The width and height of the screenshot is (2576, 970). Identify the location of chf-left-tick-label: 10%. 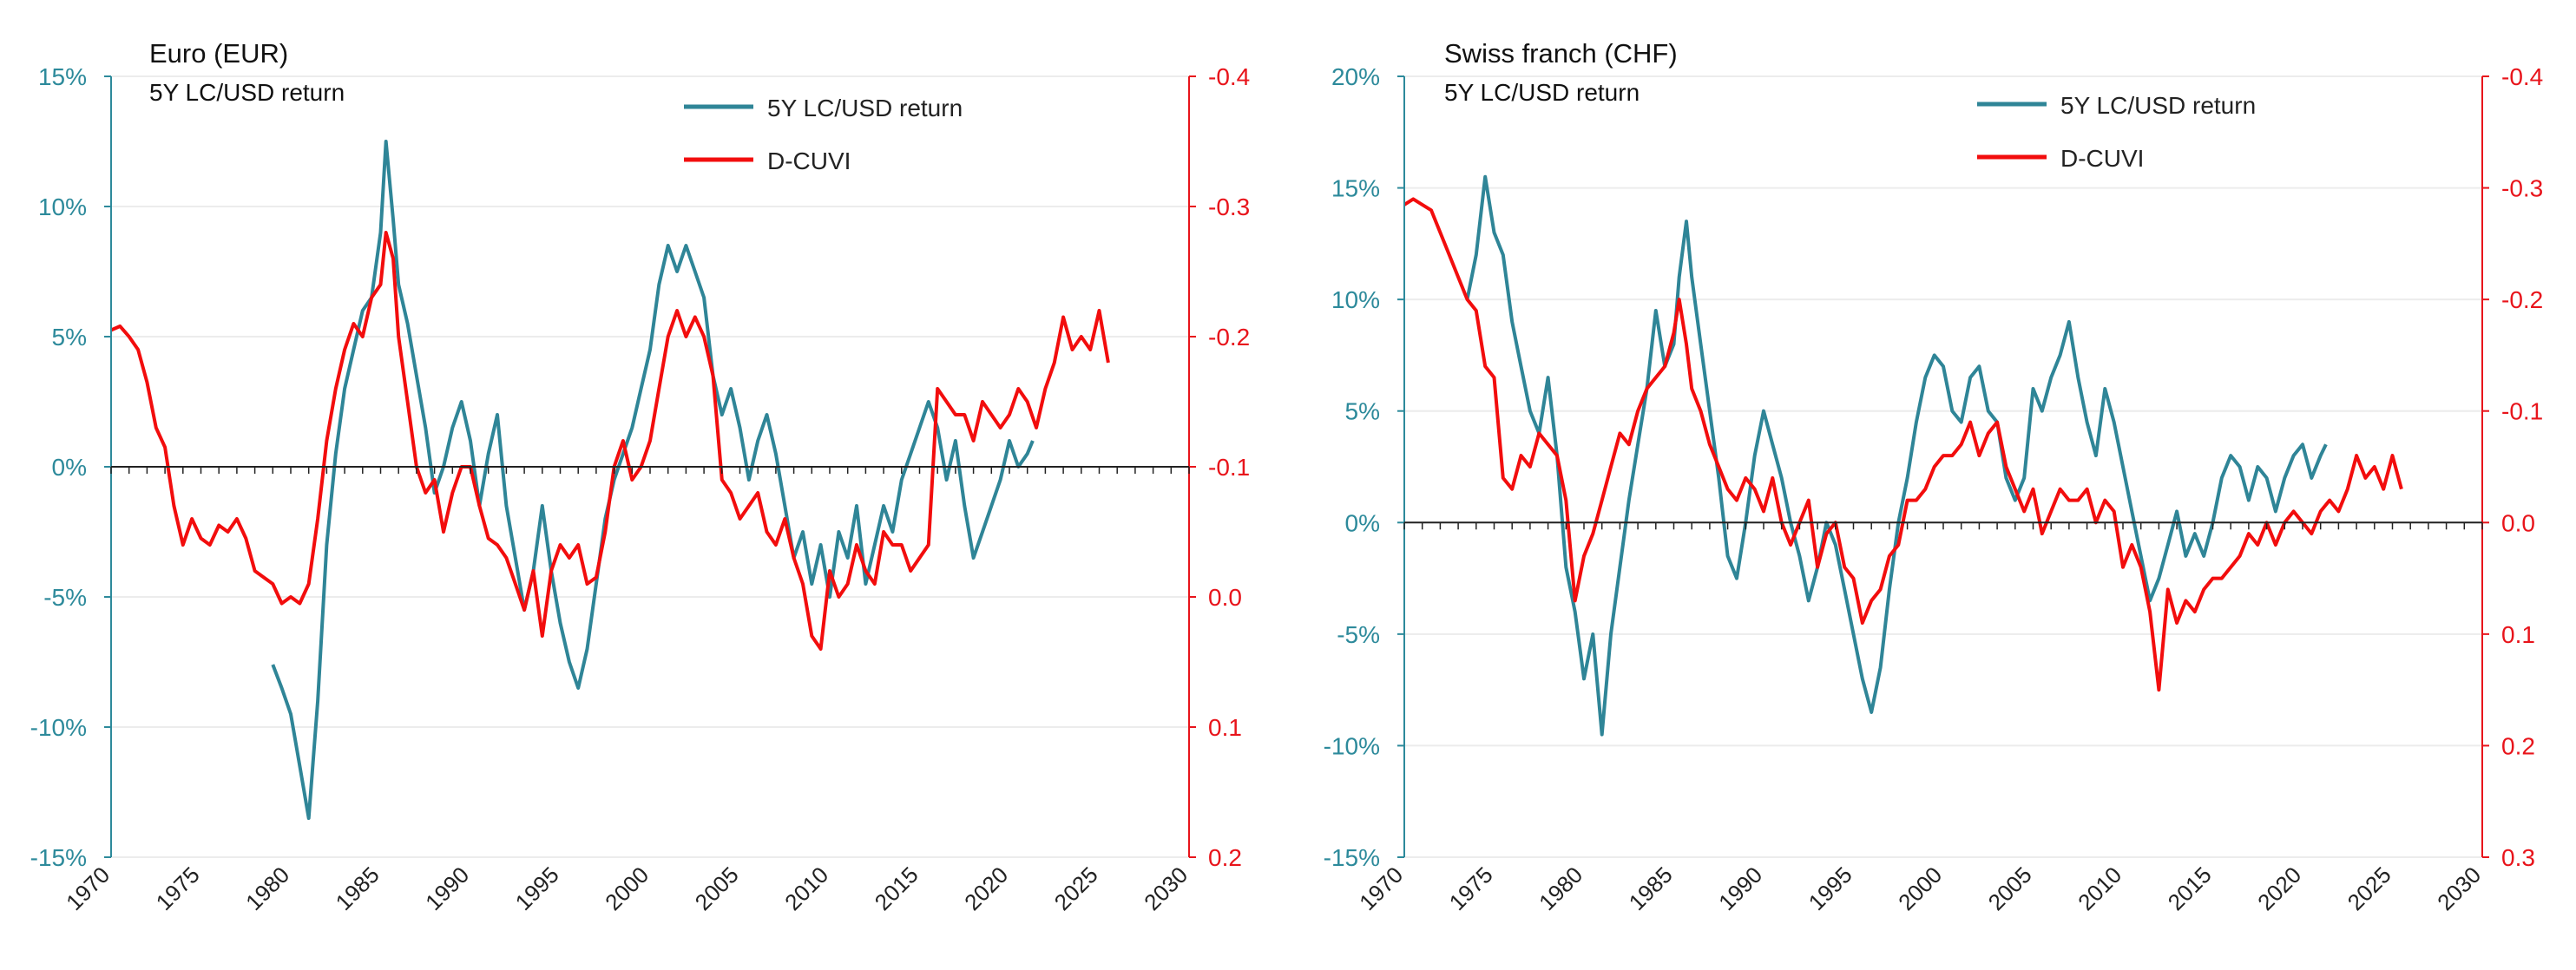
(1355, 299).